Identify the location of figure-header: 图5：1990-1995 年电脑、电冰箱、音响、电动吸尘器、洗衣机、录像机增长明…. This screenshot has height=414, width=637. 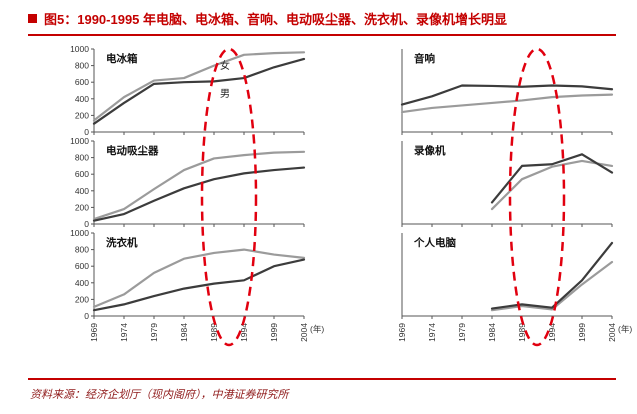
(267, 18).